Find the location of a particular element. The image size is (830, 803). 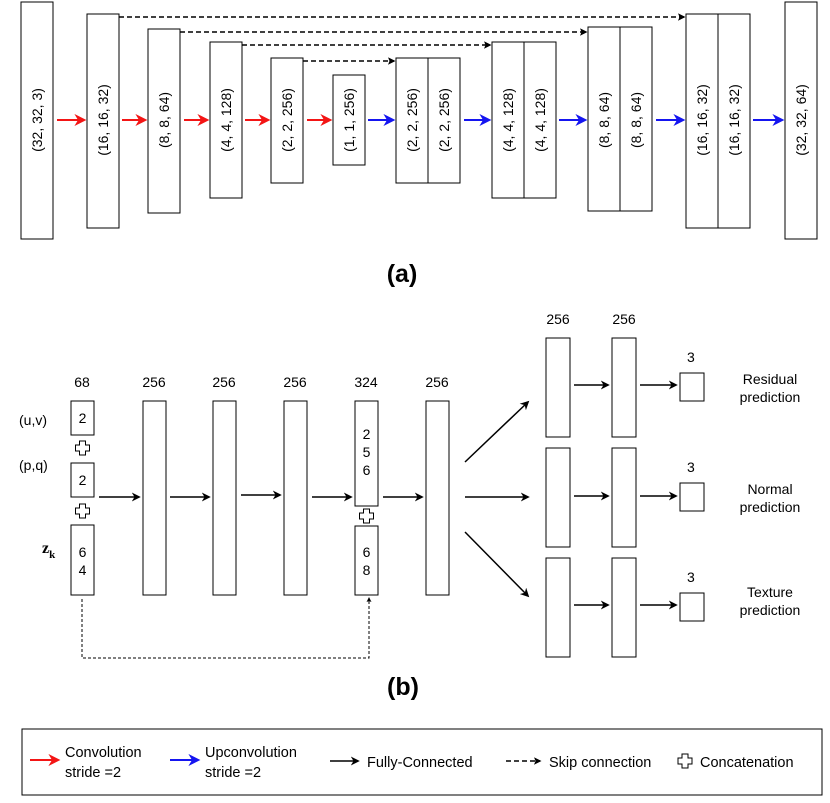

block-dec-4b is located at coordinates (734, 121).